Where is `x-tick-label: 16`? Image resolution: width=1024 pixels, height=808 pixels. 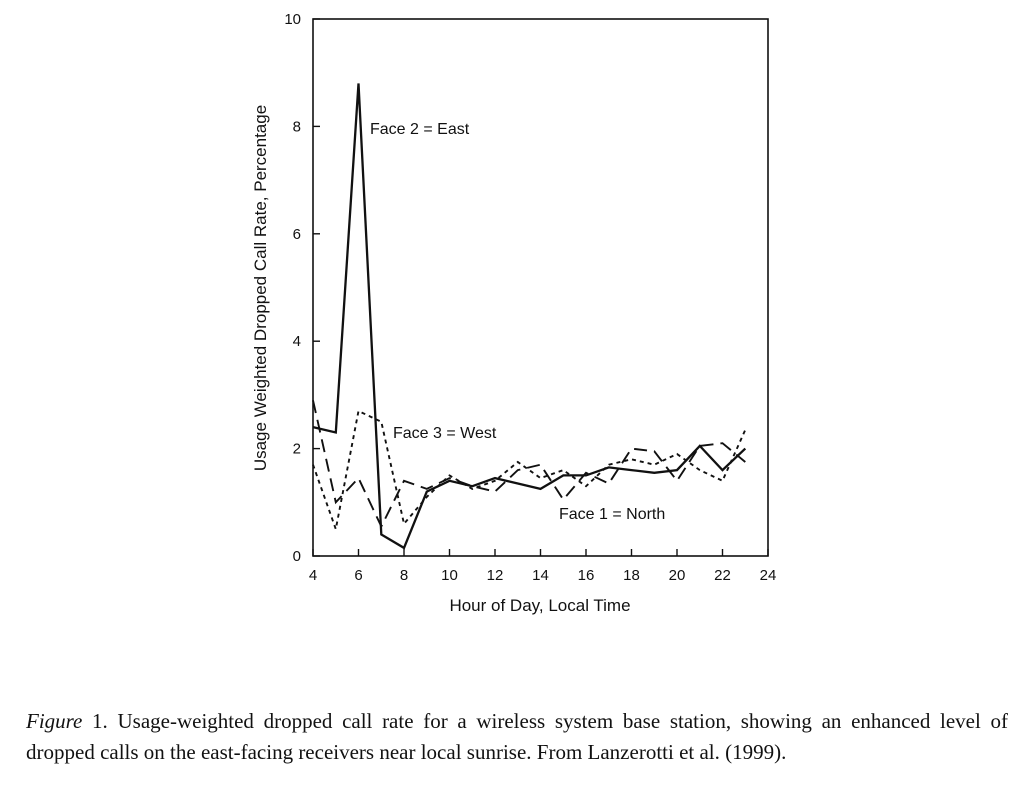 x-tick-label: 16 is located at coordinates (586, 575).